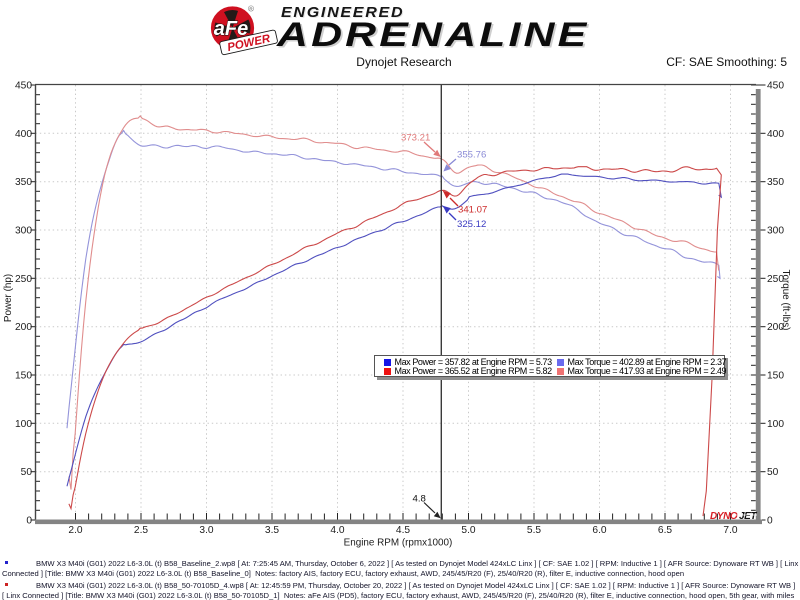 The height and width of the screenshot is (600, 800). Describe the element at coordinates (665, 530) in the screenshot. I see `svg-text: 6.5` at that location.